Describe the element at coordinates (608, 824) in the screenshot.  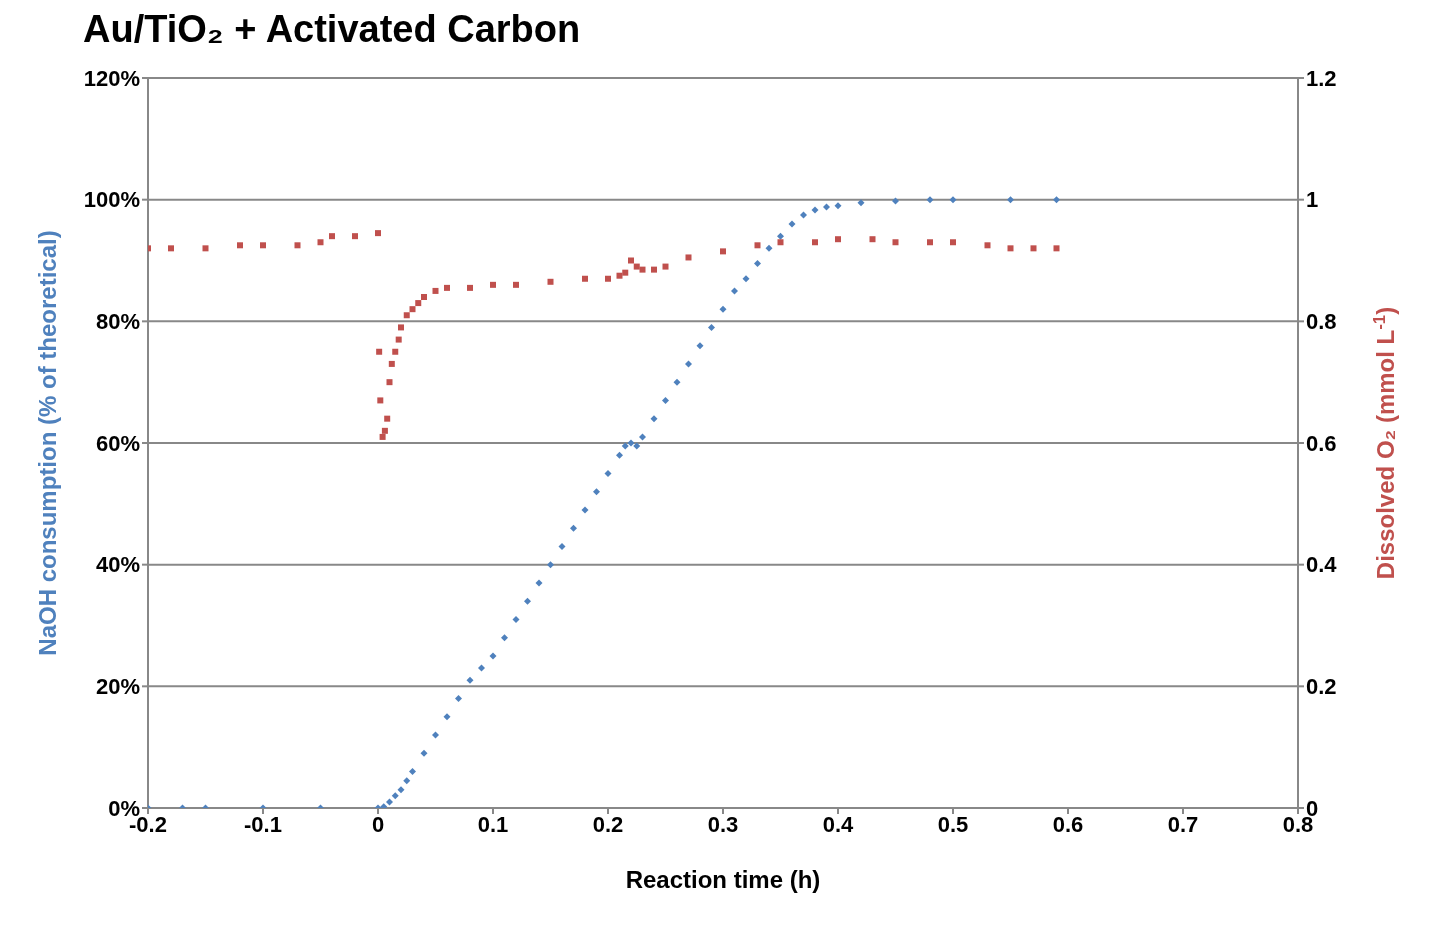
I see `x-tick-label: 0.2` at that location.